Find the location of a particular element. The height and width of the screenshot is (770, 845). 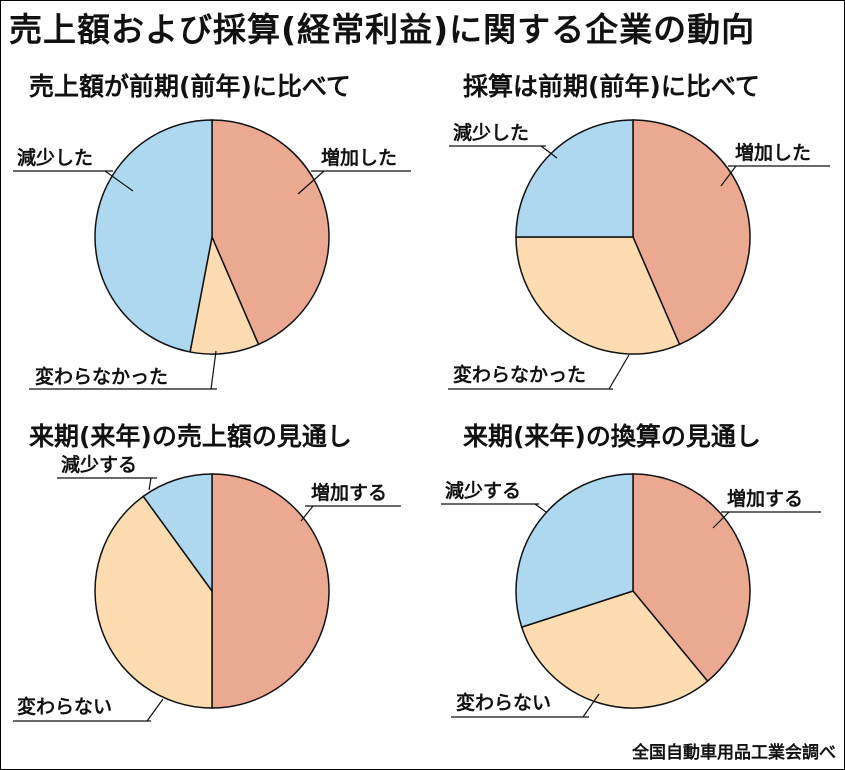

chart-title-sales-outlook: 来期(来年)の売上額の見通し is located at coordinates (190, 436).